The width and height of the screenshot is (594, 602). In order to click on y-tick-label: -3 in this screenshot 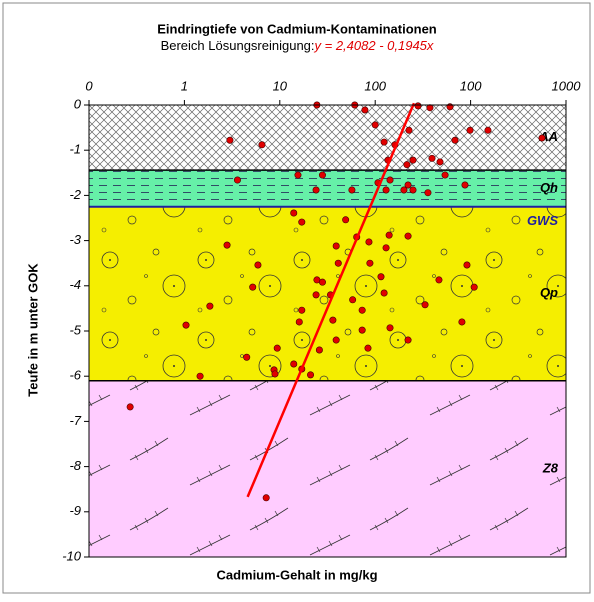, I will do `click(75, 239)`.